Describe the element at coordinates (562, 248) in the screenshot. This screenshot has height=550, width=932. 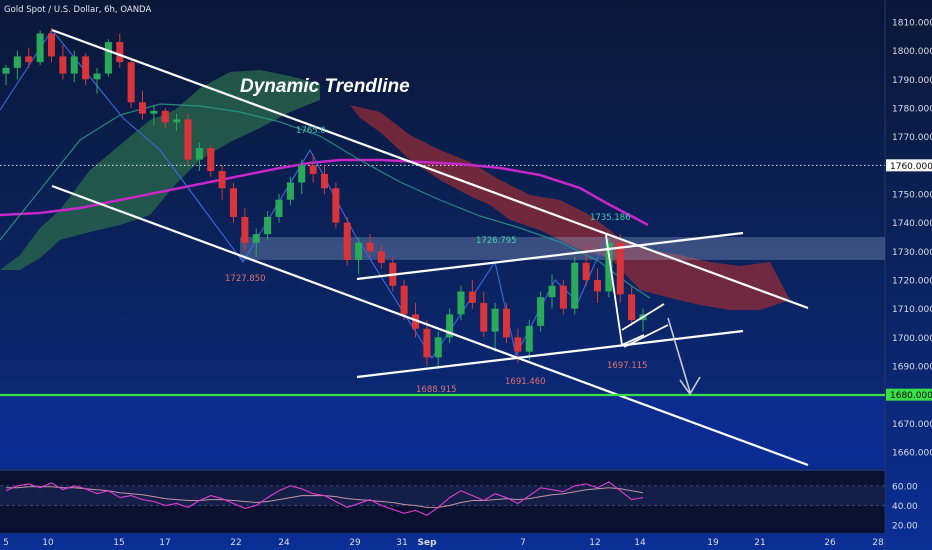
I see `resistance-band` at that location.